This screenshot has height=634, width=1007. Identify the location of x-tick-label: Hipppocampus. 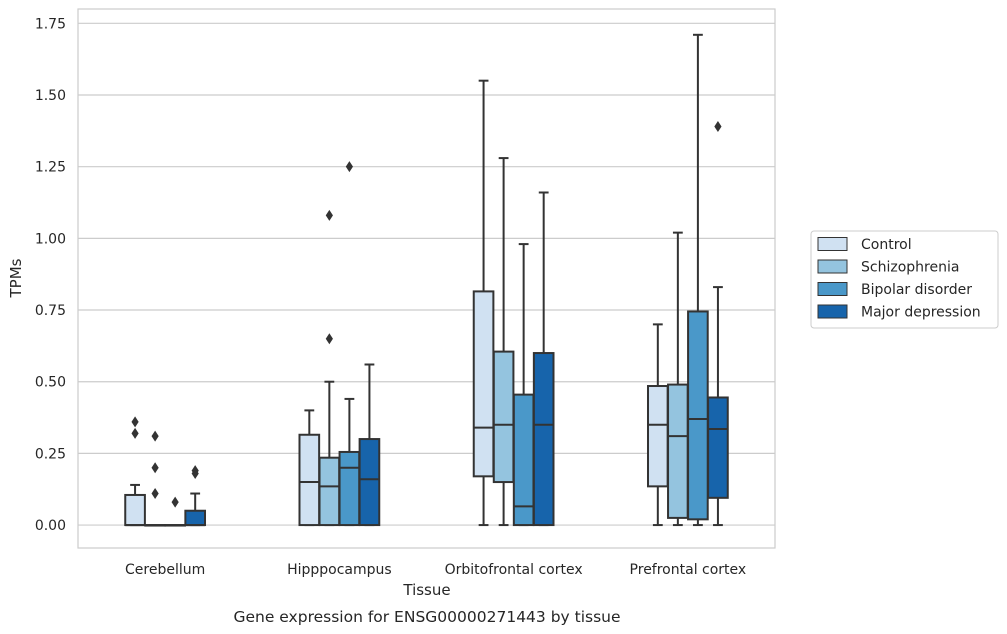
(339, 570).